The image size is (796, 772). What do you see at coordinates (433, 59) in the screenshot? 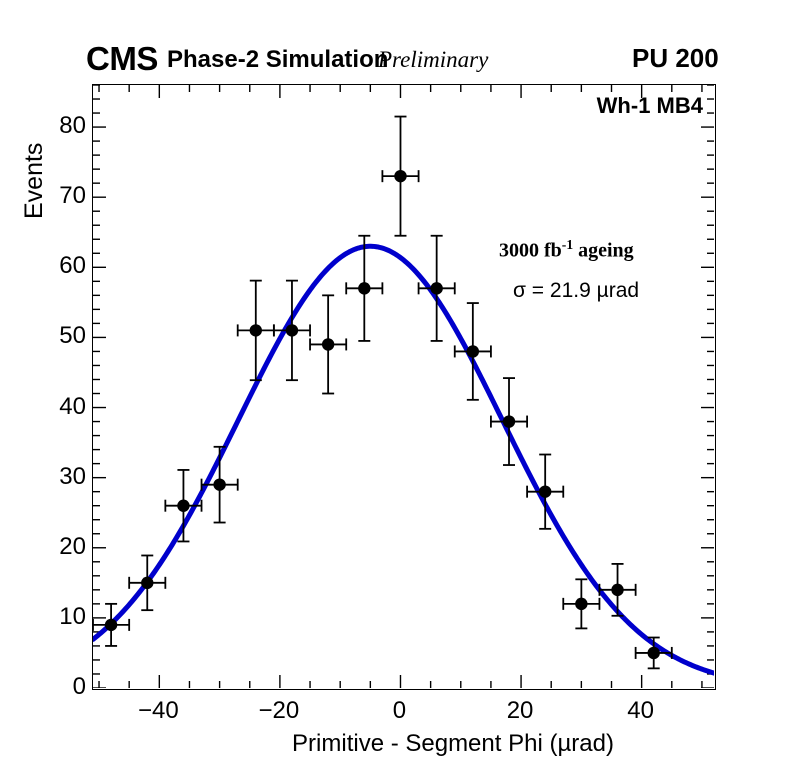
I see `preliminary-label: Preliminary` at bounding box center [433, 59].